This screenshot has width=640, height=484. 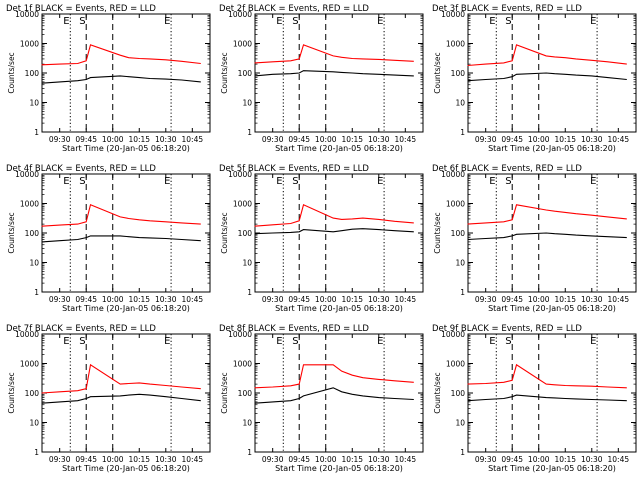 What do you see at coordinates (507, 169) in the screenshot?
I see `panel-title: Det 6f BLACK = Events, RED = LLD` at bounding box center [507, 169].